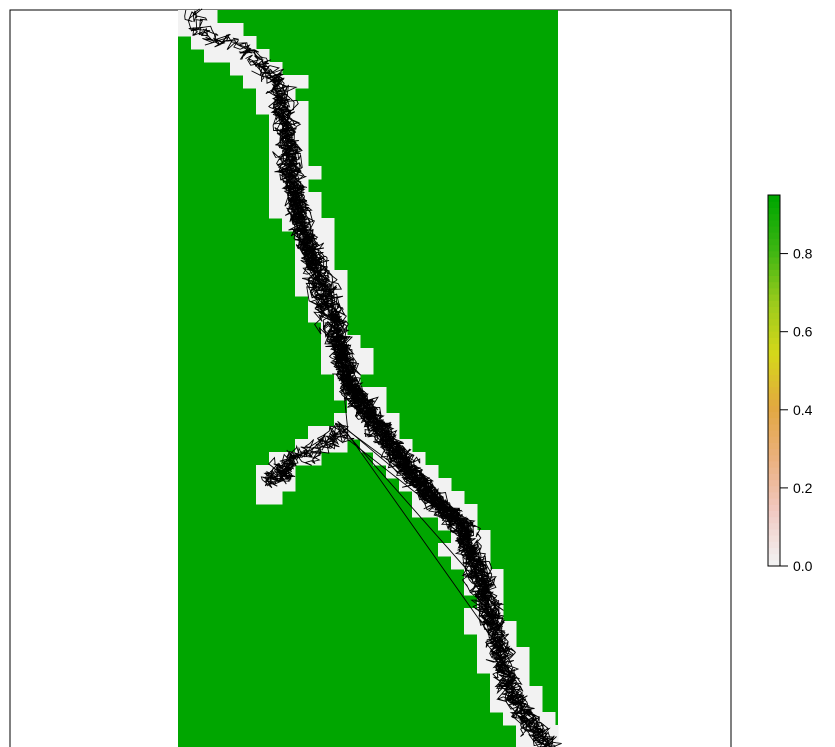 The height and width of the screenshot is (747, 835). What do you see at coordinates (803, 410) in the screenshot?
I see `colorbar-tick-label: 0.4` at bounding box center [803, 410].